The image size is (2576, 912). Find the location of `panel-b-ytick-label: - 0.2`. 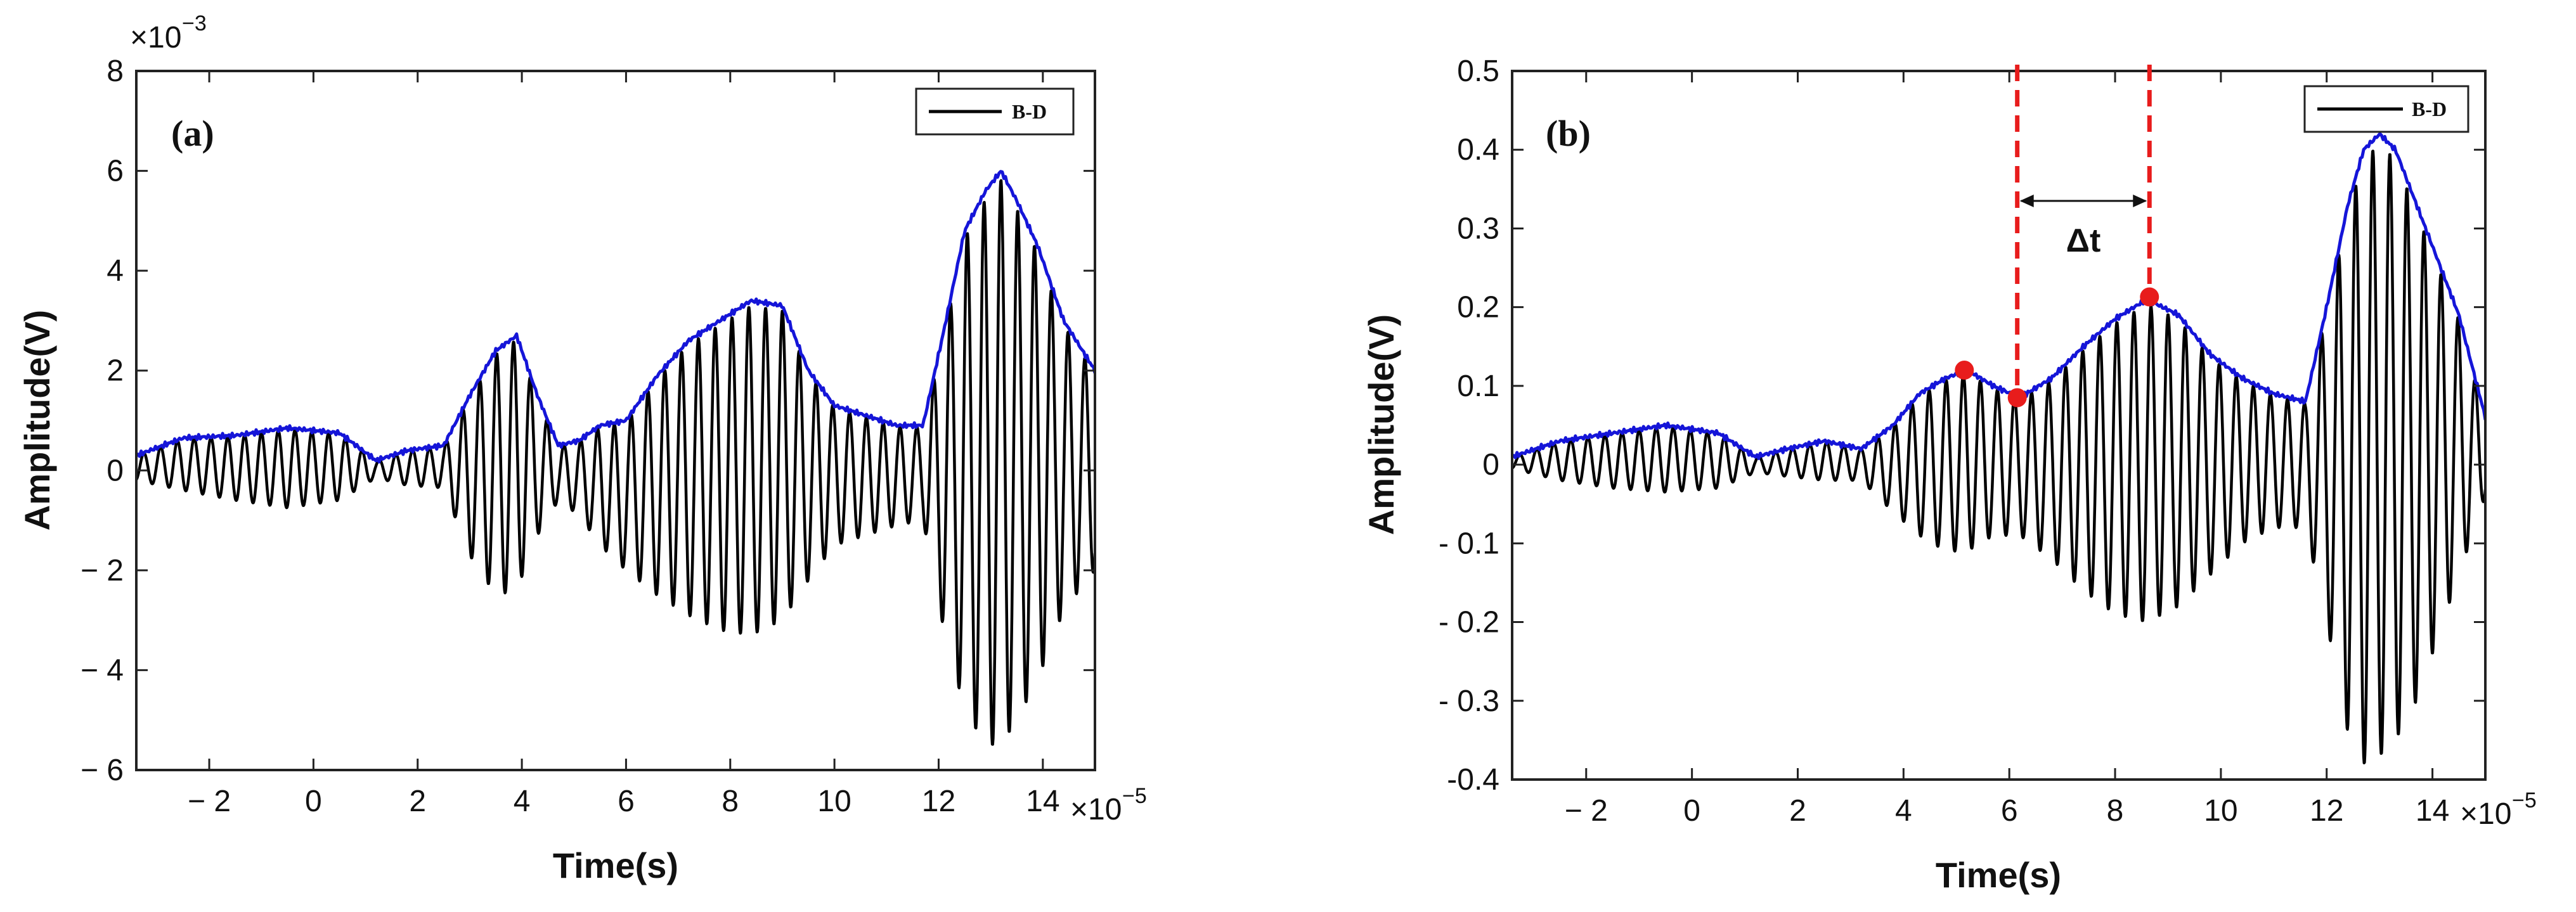

panel-b-ytick-label: - 0.2 is located at coordinates (1469, 622).